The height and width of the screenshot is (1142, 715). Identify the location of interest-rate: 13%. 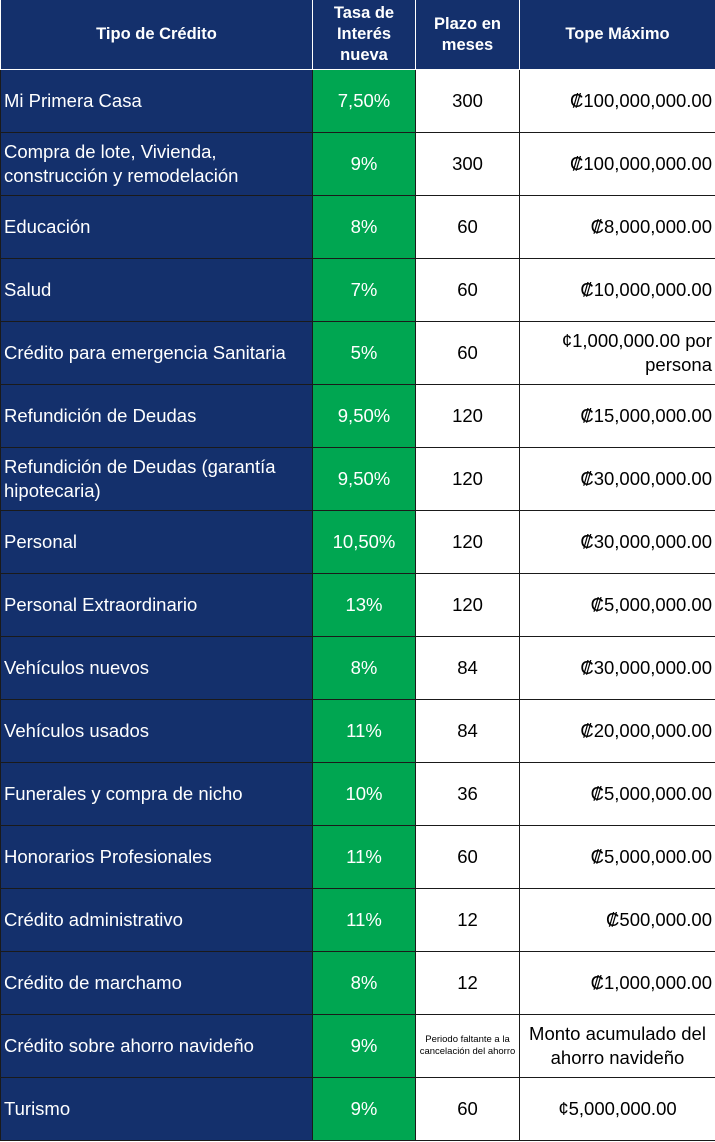
(364, 605).